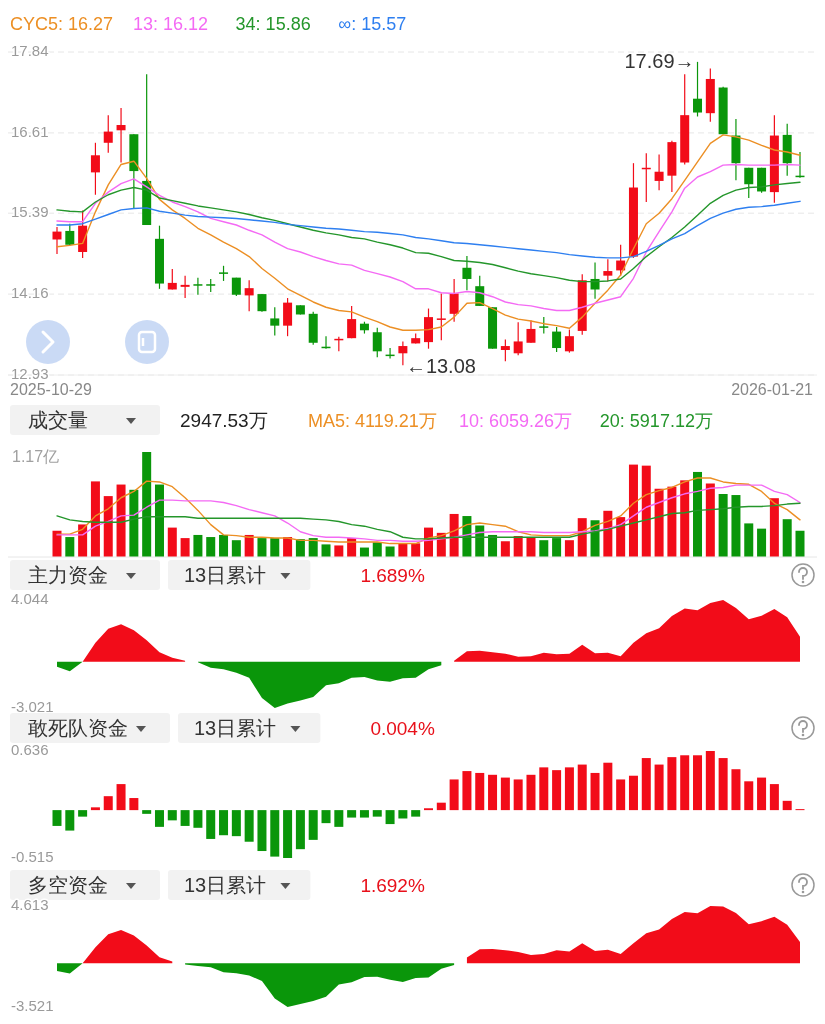  What do you see at coordinates (372, 421) in the screenshot?
I see `text: MA5: 4119.21万` at bounding box center [372, 421].